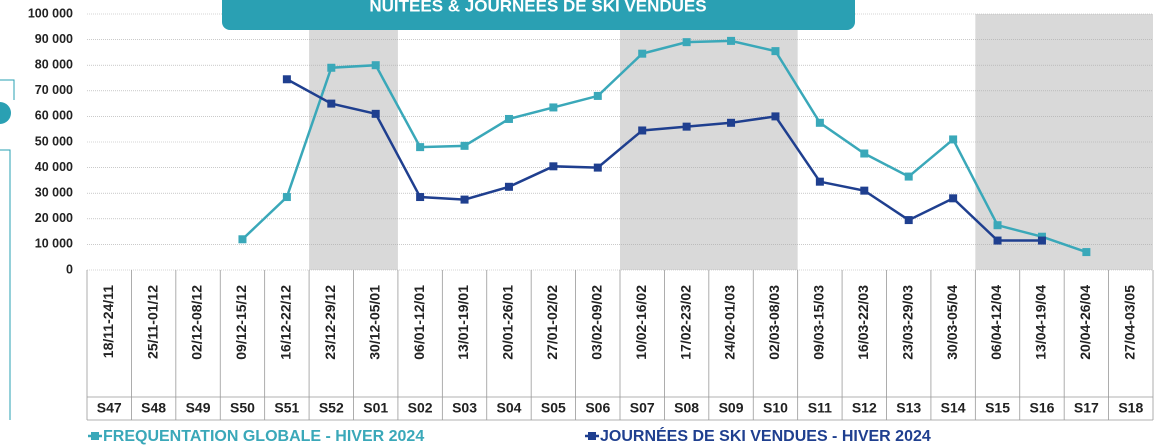  I want to click on week-label: S13, so click(908, 408).